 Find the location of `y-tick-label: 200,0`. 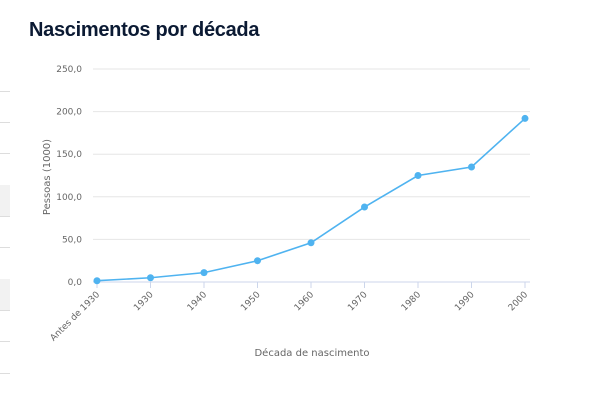

y-tick-label: 200,0 is located at coordinates (69, 113).